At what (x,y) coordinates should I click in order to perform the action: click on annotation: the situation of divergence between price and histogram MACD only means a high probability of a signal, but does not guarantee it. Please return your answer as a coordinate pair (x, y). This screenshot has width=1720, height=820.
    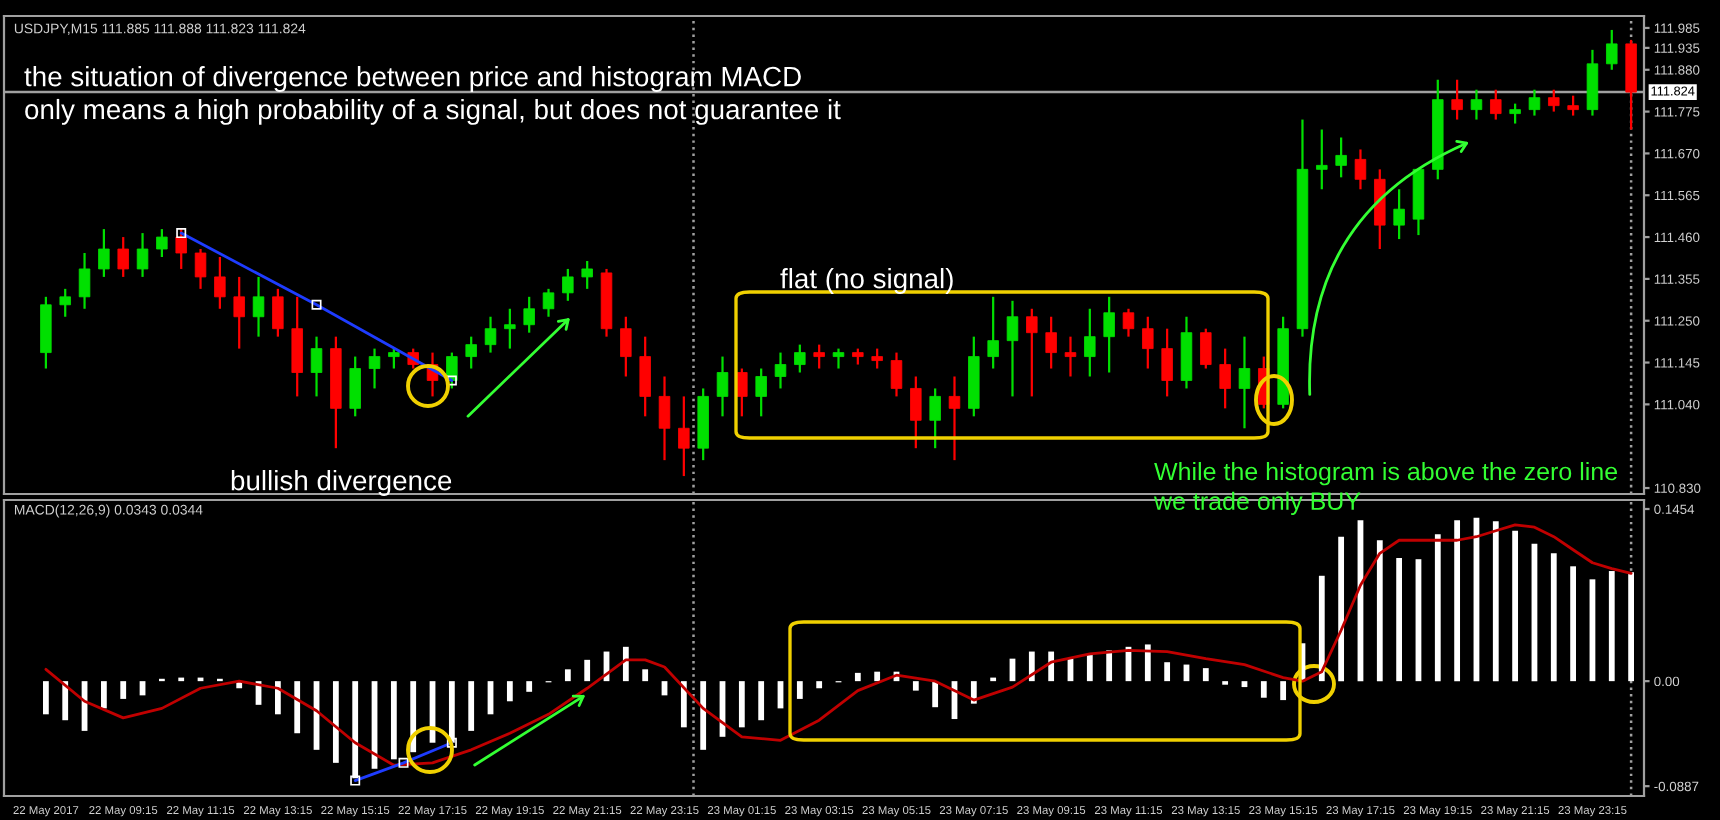
    Looking at the image, I should click on (432, 95).